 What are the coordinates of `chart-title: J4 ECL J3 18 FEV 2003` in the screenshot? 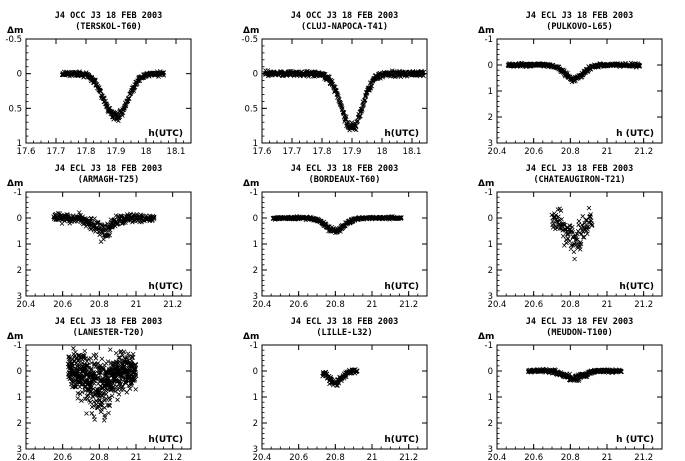 It's located at (579, 322).